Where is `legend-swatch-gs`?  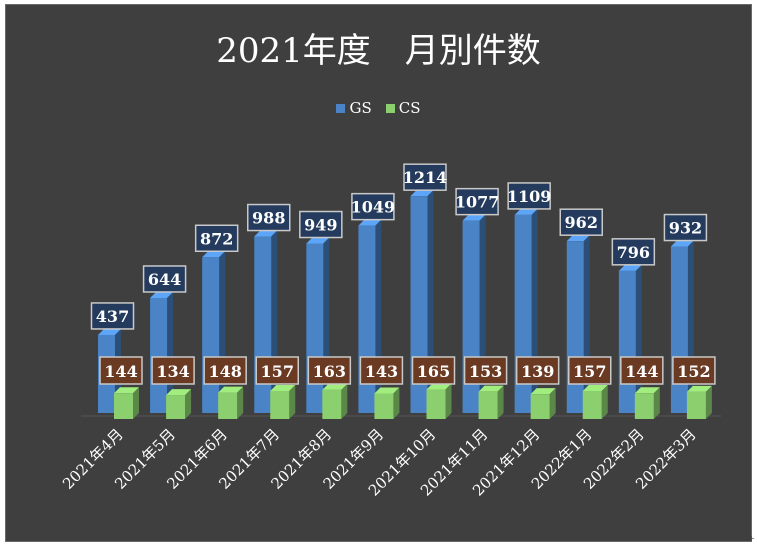
legend-swatch-gs is located at coordinates (341, 108).